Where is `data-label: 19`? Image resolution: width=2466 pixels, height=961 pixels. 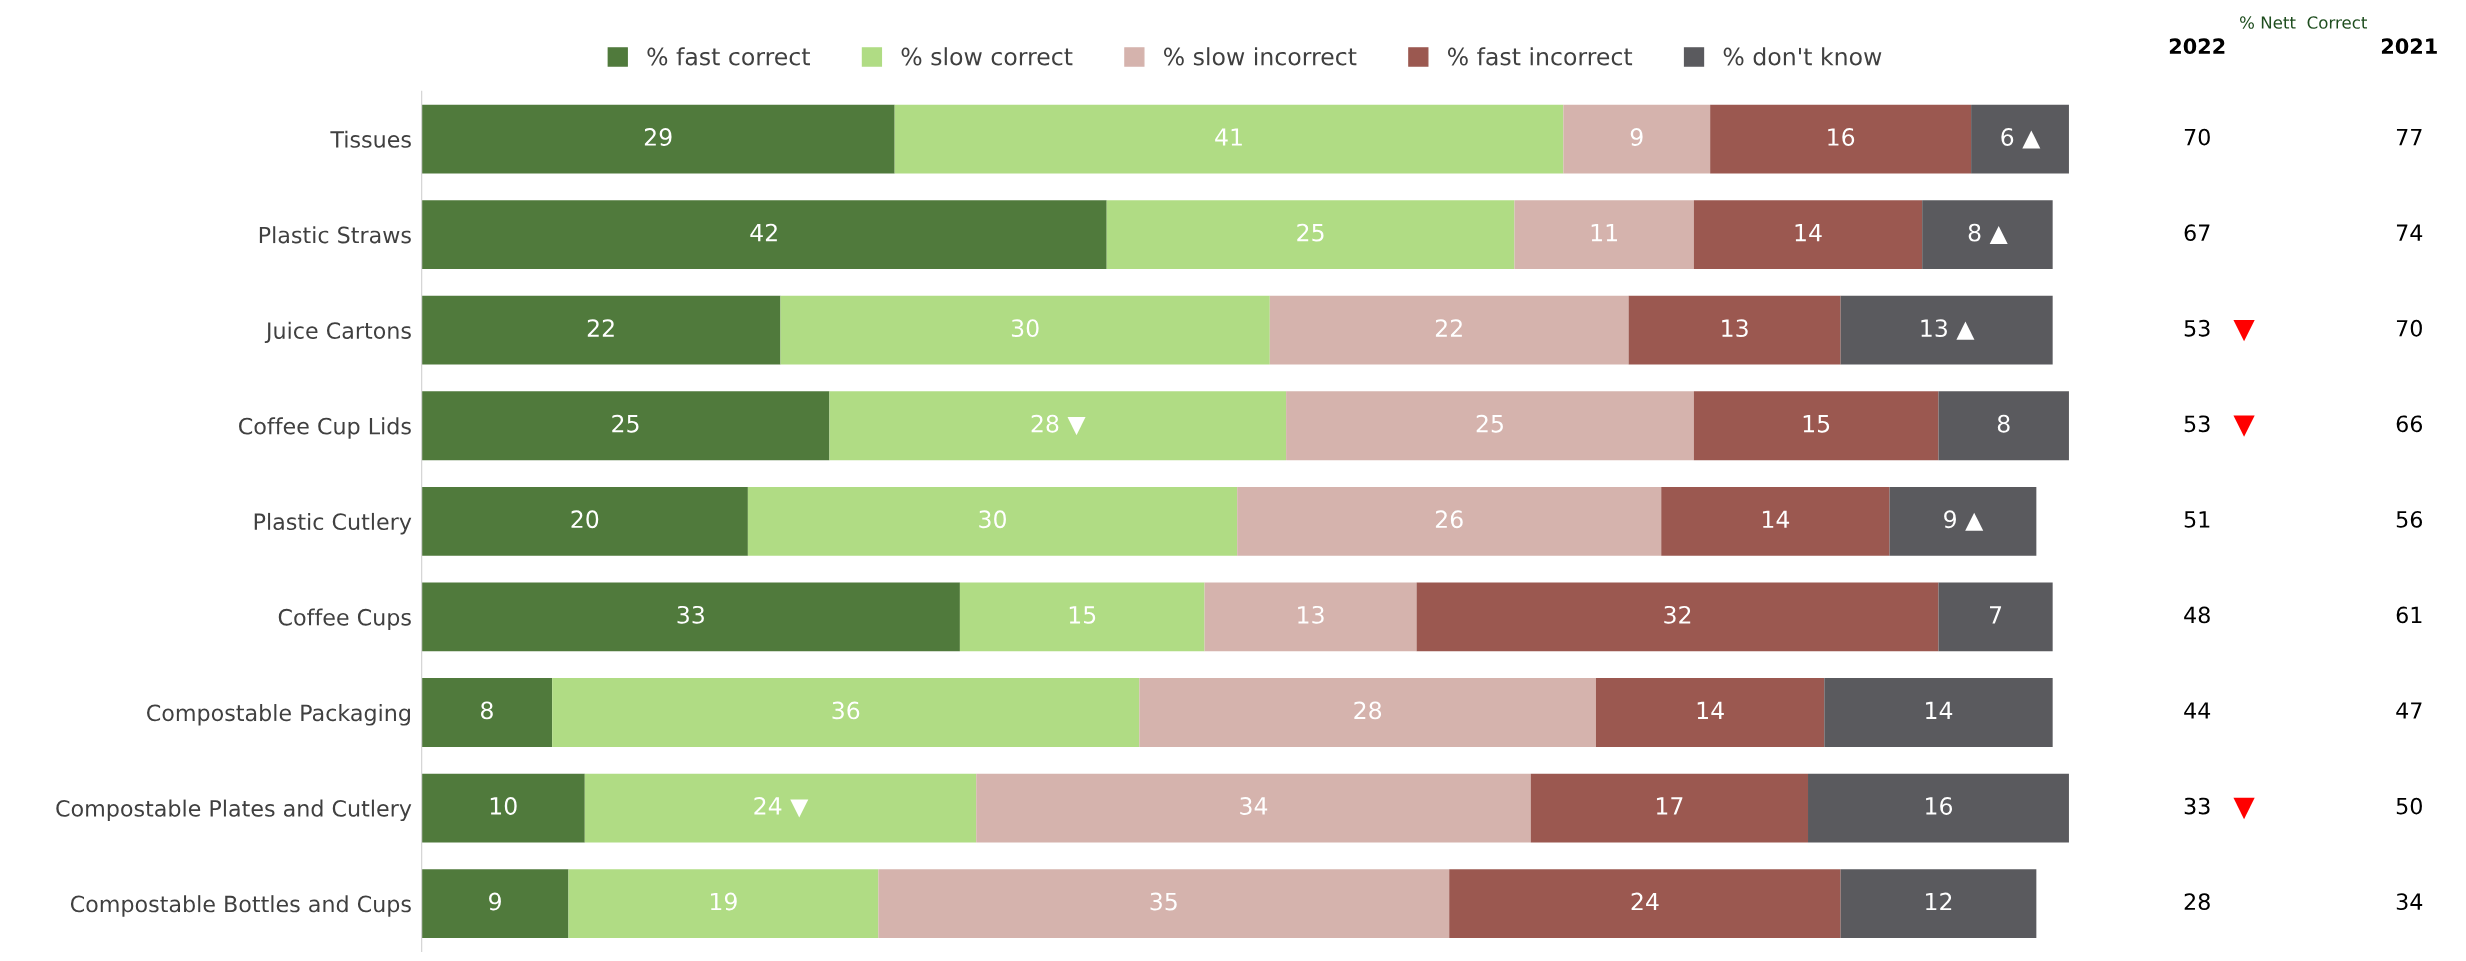 data-label: 19 is located at coordinates (723, 901).